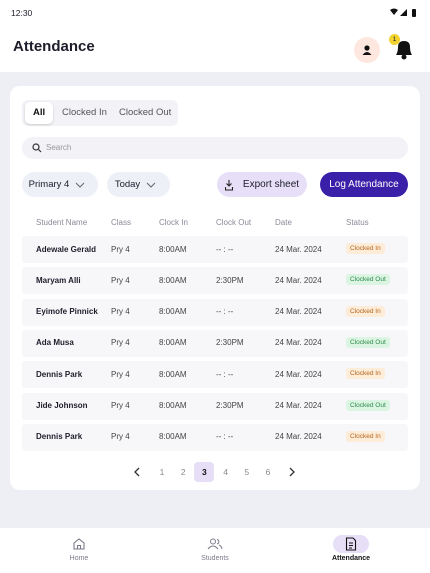 The width and height of the screenshot is (430, 573). What do you see at coordinates (351, 558) in the screenshot?
I see `nav-label: Attendance` at bounding box center [351, 558].